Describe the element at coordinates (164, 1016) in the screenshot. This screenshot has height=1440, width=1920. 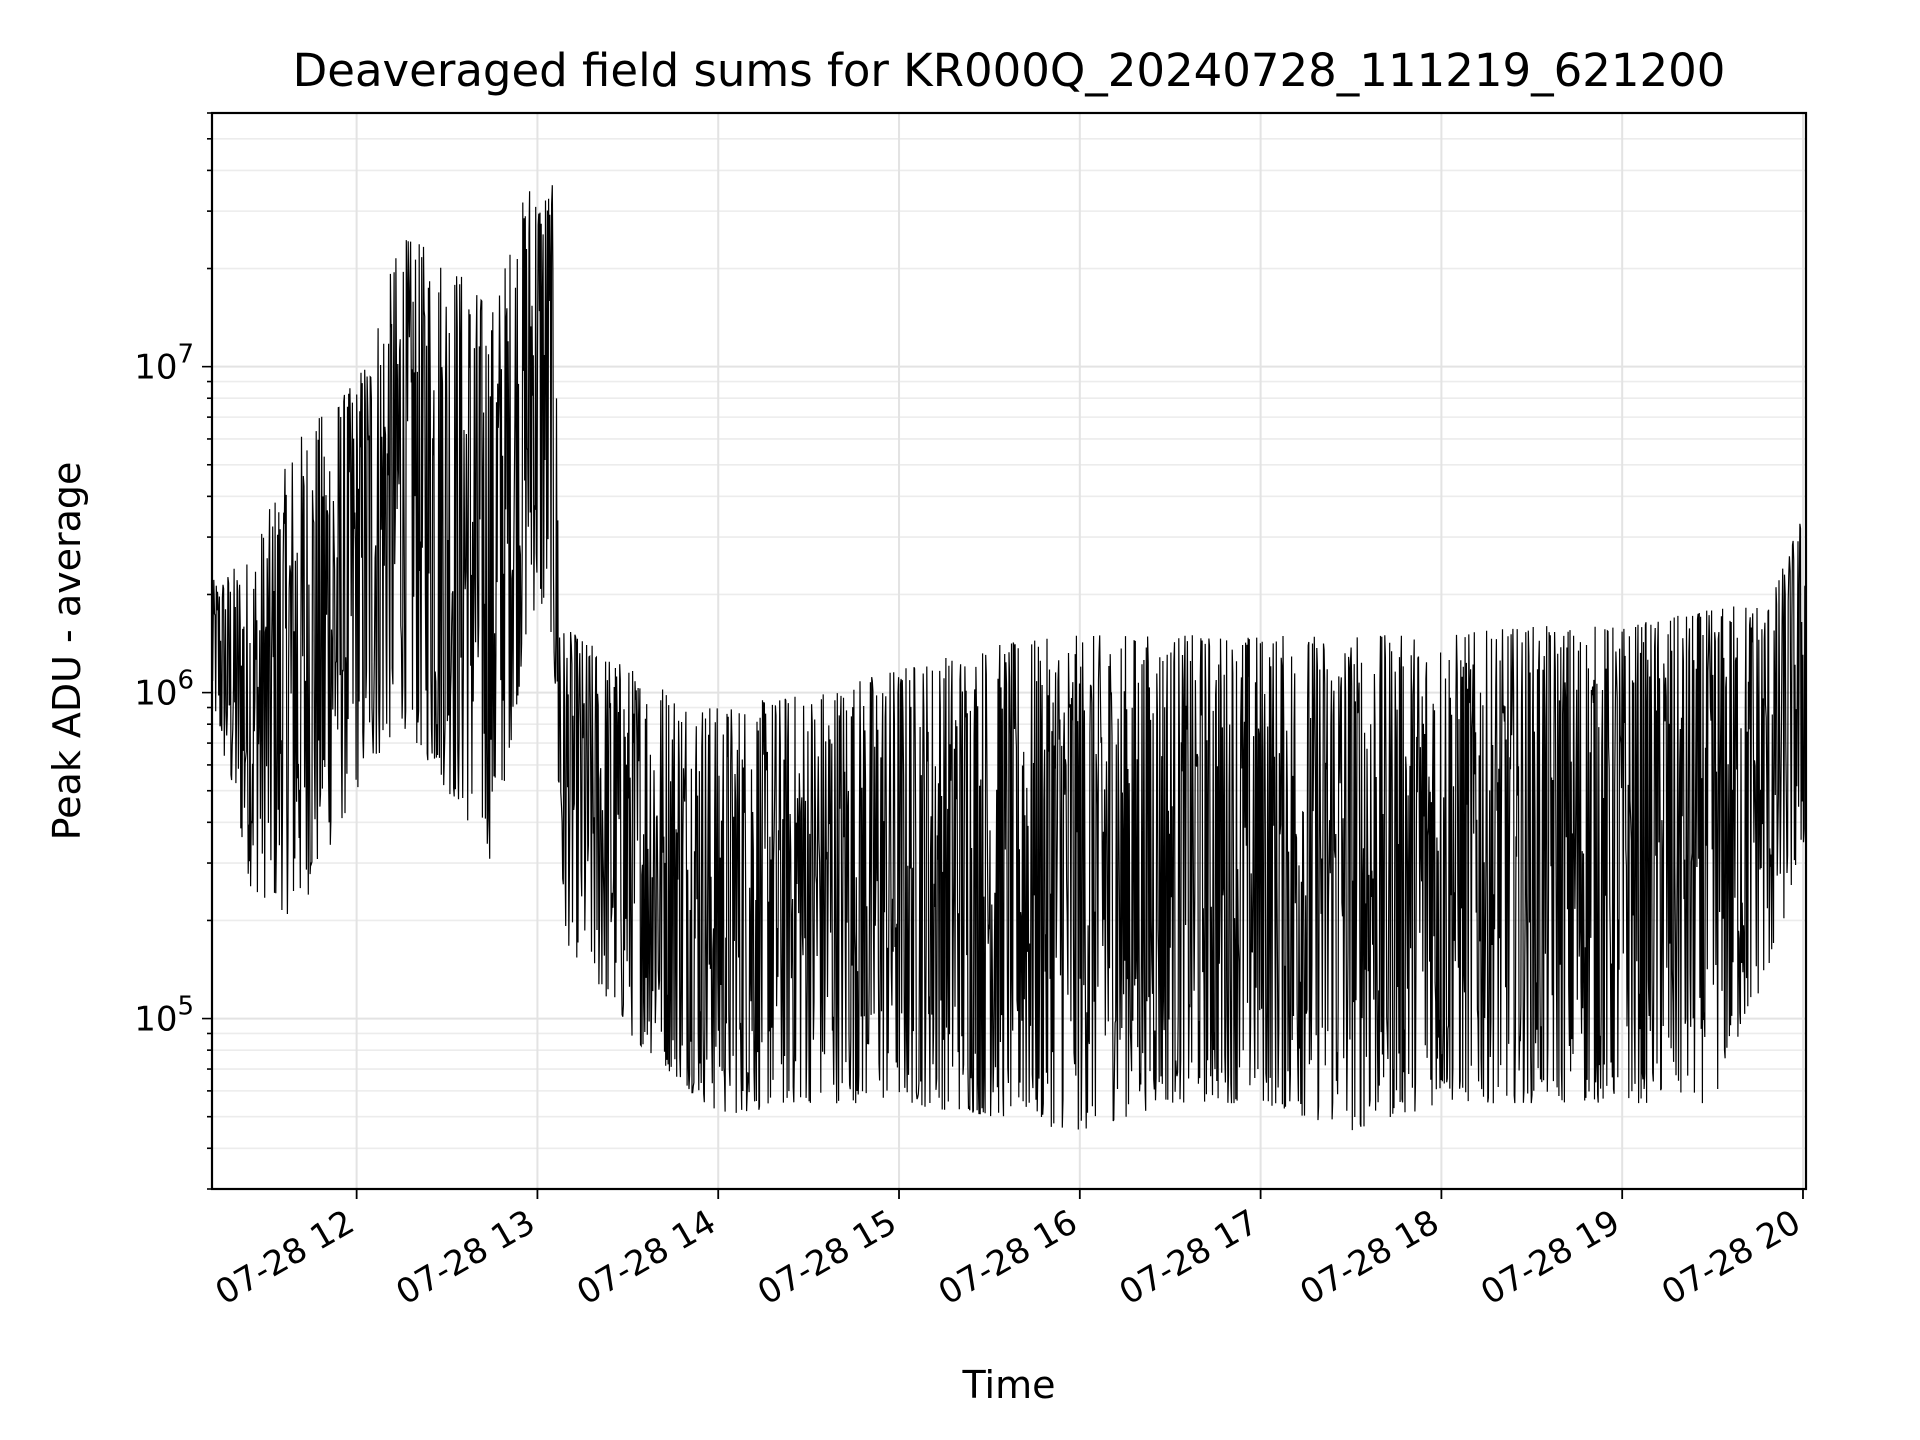
I see `y-tick-label: 10⁵` at that location.